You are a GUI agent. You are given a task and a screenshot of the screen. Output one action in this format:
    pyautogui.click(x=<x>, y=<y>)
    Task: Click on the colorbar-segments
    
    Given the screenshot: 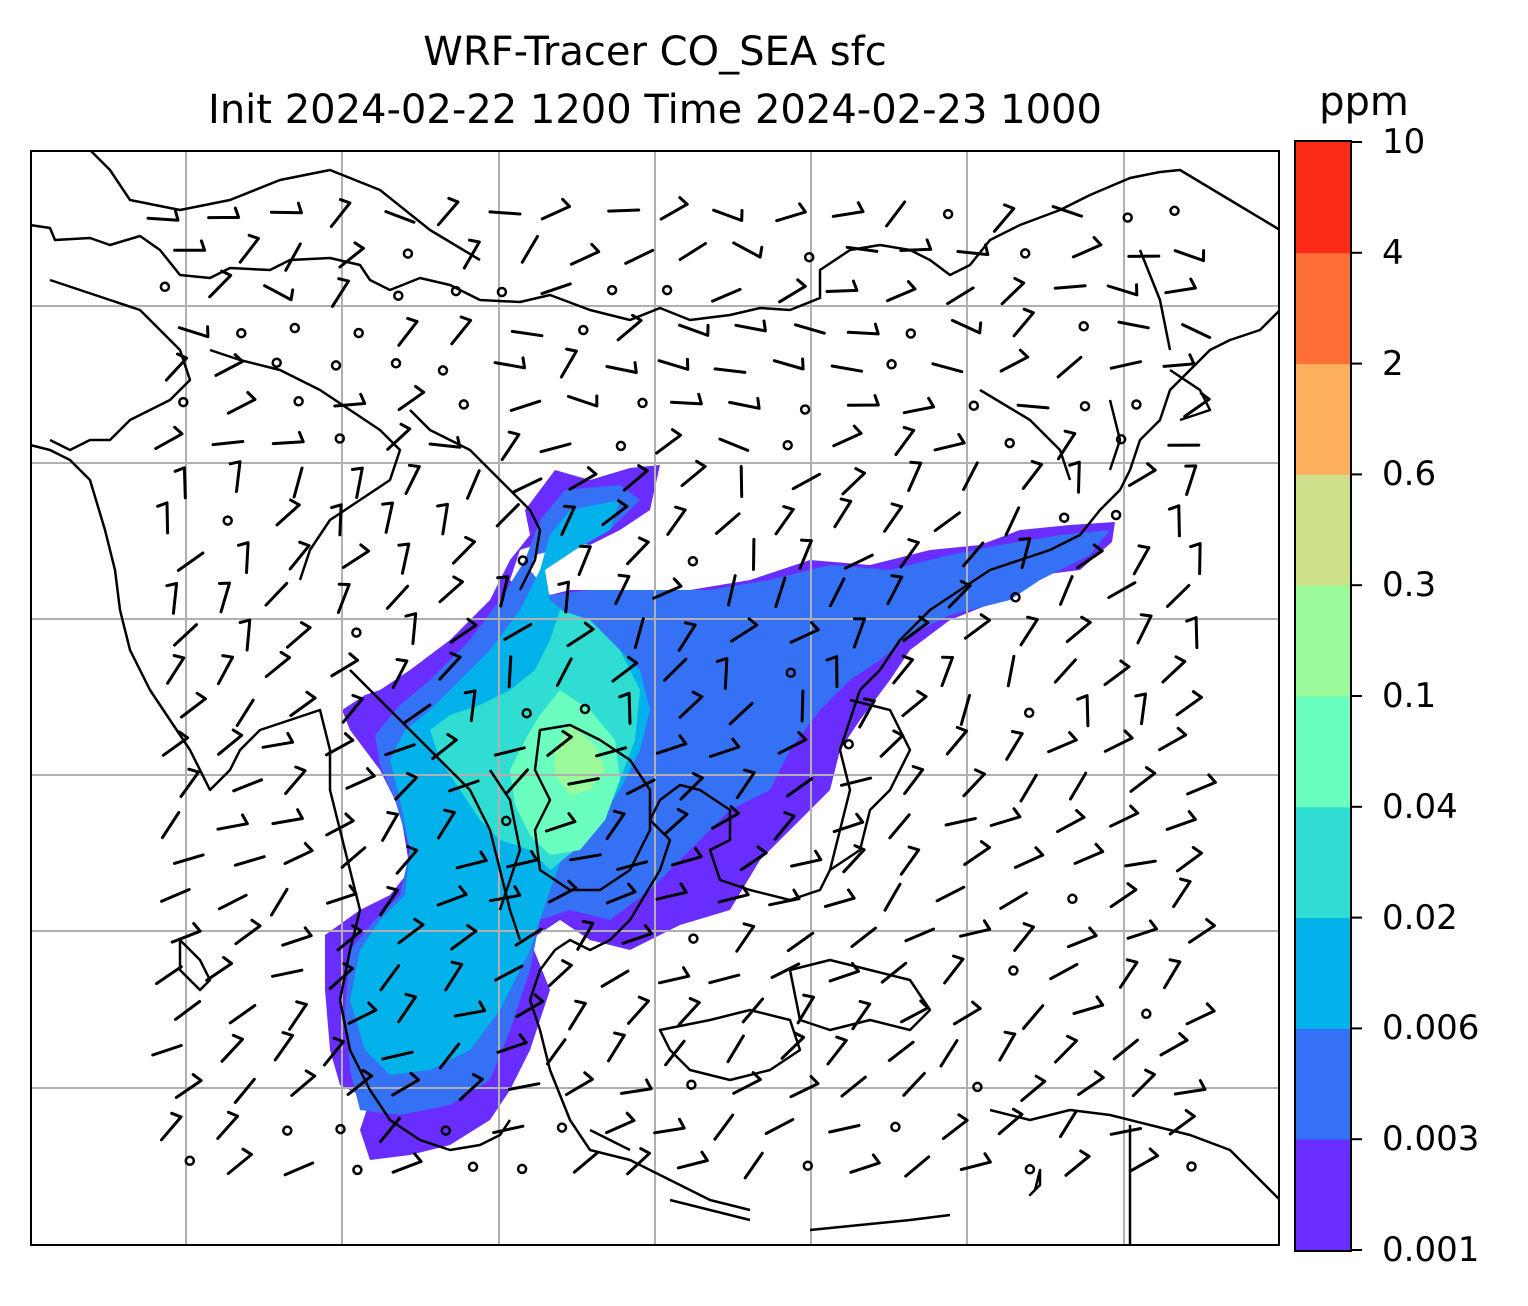 What is the action you would take?
    pyautogui.click(x=1323, y=696)
    